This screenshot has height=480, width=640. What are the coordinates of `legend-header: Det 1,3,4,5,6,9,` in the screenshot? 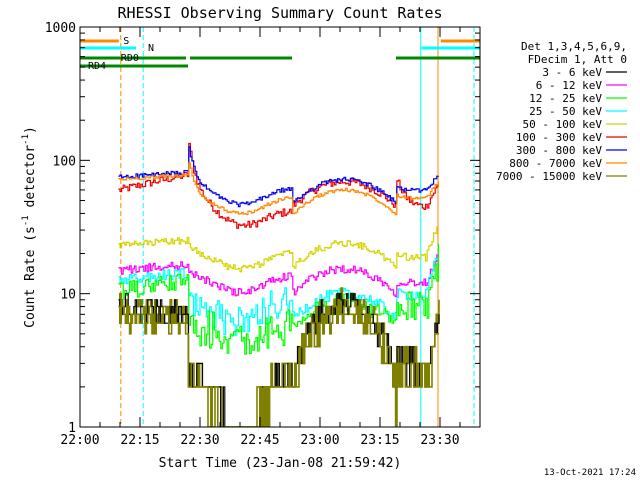 It's located at (574, 46).